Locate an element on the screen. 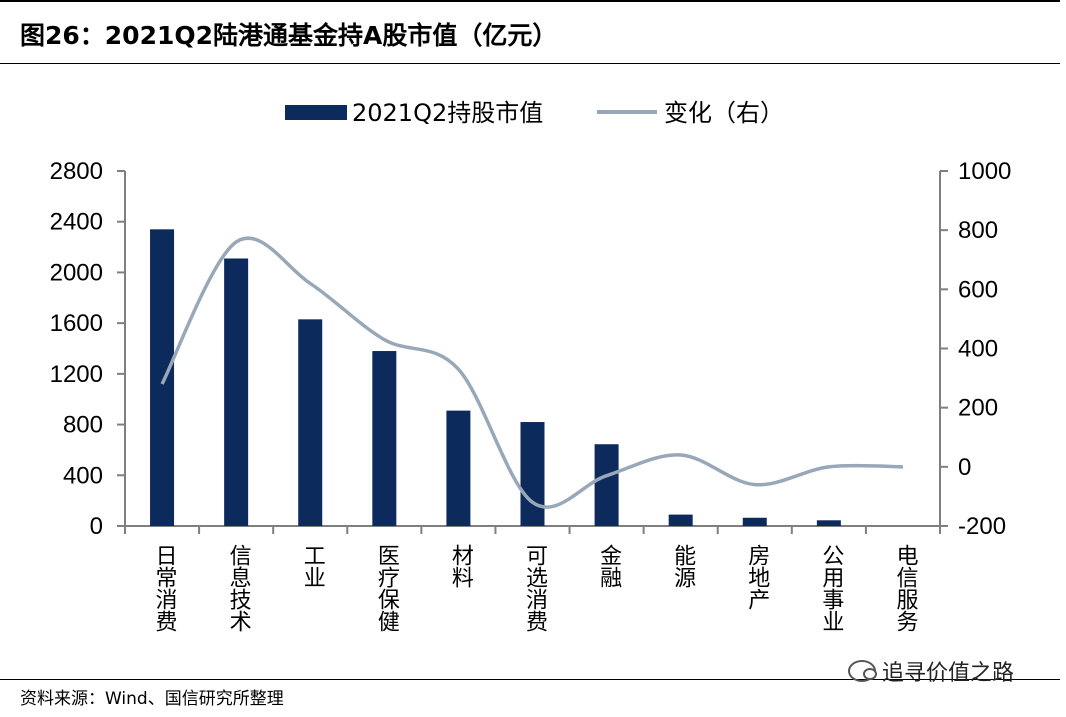  watermark: 追寻价值之路 is located at coordinates (931, 671).